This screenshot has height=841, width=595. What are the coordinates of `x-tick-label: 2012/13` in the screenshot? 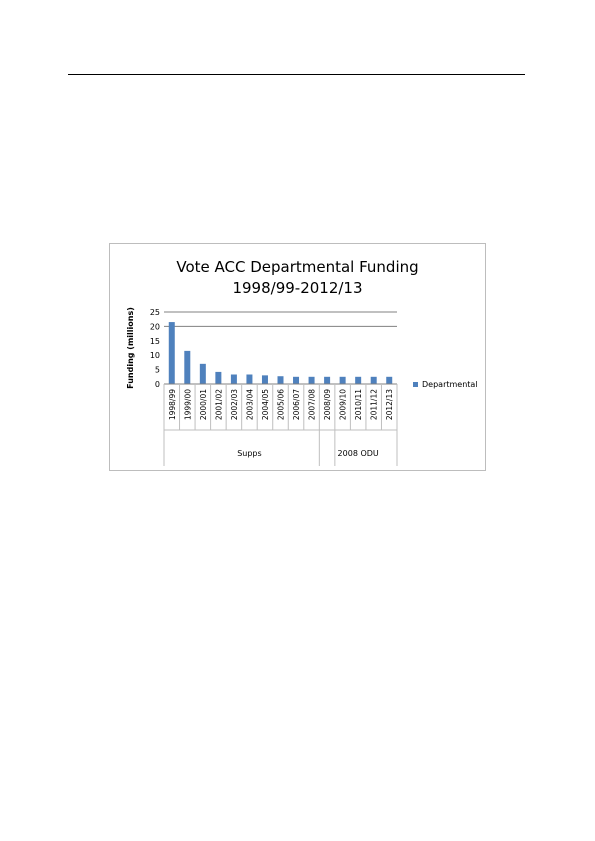 It's located at (389, 404).